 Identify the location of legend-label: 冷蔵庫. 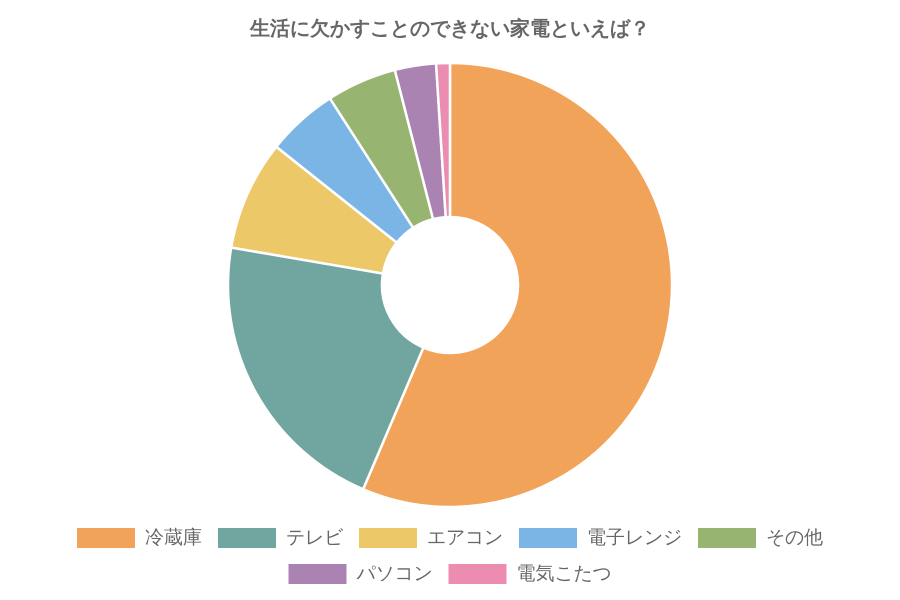
(173, 537).